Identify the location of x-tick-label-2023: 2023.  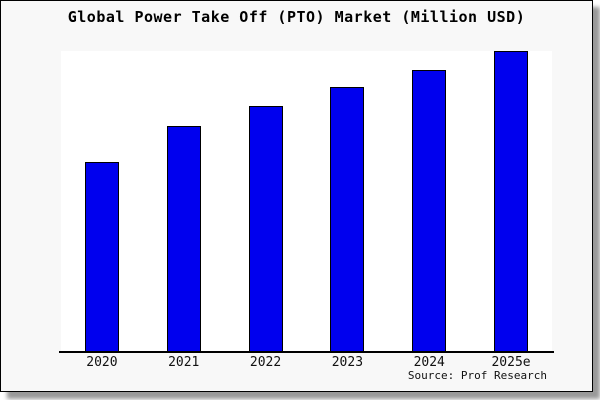
(347, 362).